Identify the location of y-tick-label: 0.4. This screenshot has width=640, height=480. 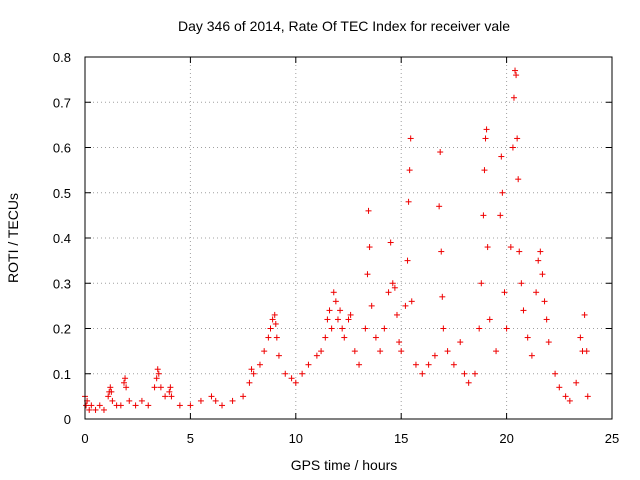
(62, 238).